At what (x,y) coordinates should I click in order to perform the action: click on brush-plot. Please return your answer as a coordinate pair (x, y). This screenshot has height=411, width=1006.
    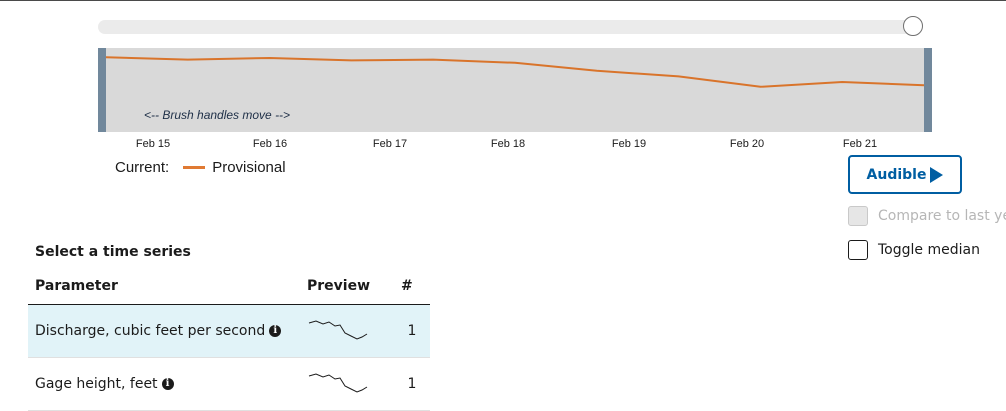
    Looking at the image, I should click on (515, 72).